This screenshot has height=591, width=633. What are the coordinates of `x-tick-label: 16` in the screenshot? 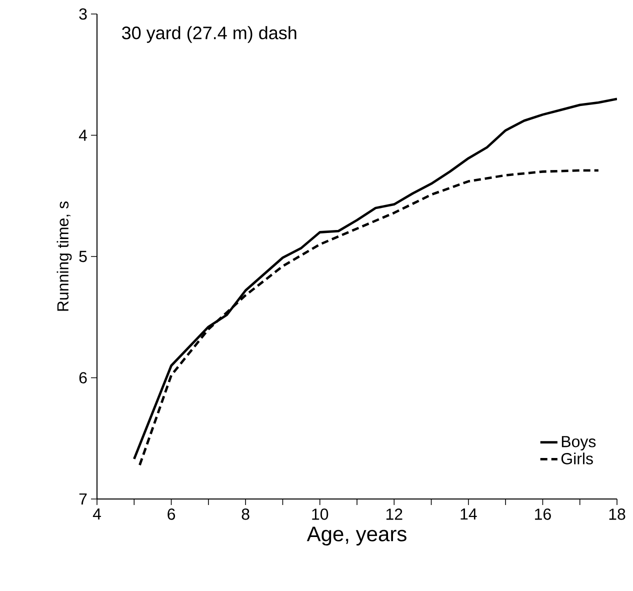 It's located at (543, 514).